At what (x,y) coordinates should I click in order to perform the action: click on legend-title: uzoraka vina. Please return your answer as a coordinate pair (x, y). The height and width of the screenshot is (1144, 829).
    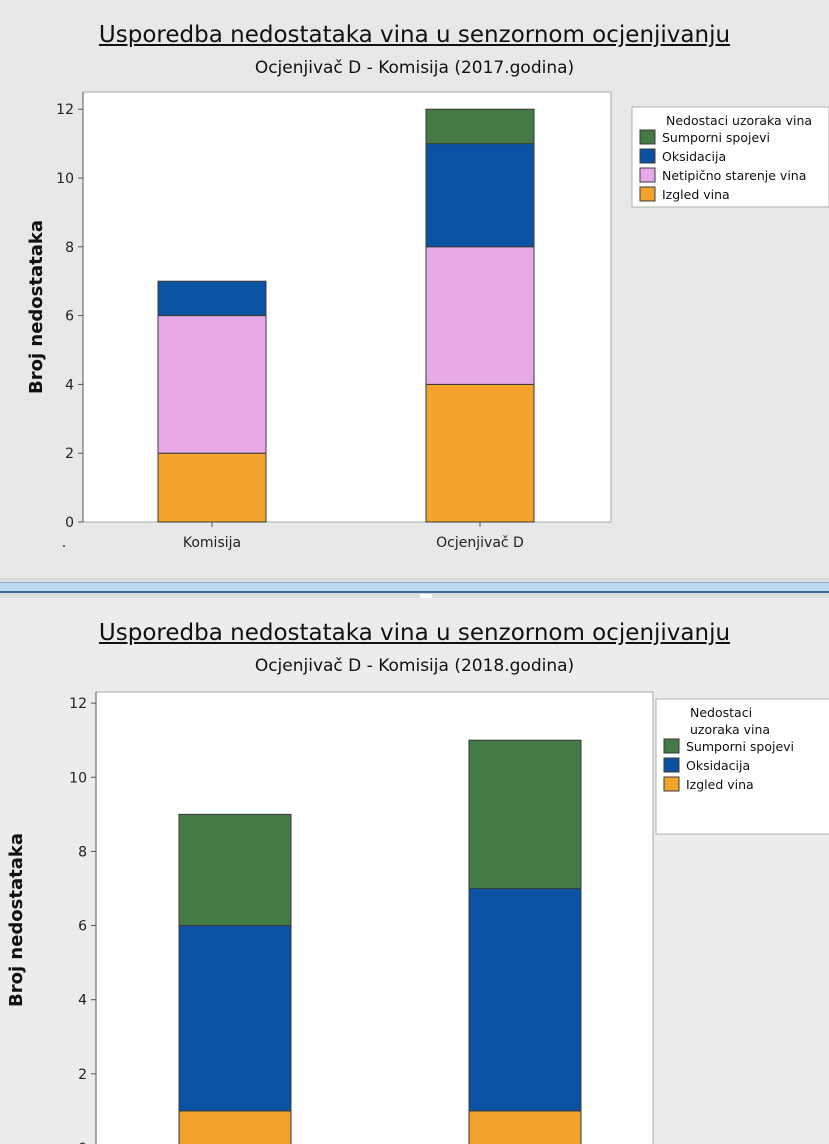
    Looking at the image, I should click on (730, 729).